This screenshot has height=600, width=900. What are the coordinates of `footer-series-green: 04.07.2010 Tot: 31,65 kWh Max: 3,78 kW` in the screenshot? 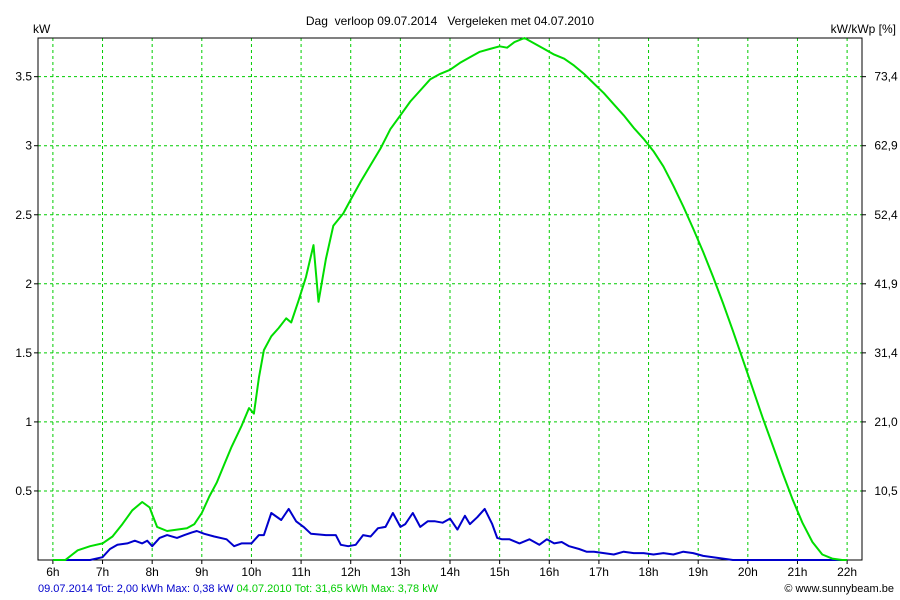 It's located at (337, 589).